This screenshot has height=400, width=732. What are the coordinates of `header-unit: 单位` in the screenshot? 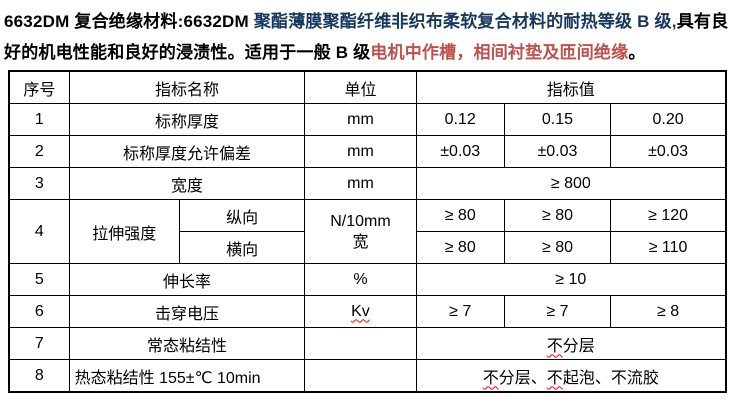 It's located at (360, 87).